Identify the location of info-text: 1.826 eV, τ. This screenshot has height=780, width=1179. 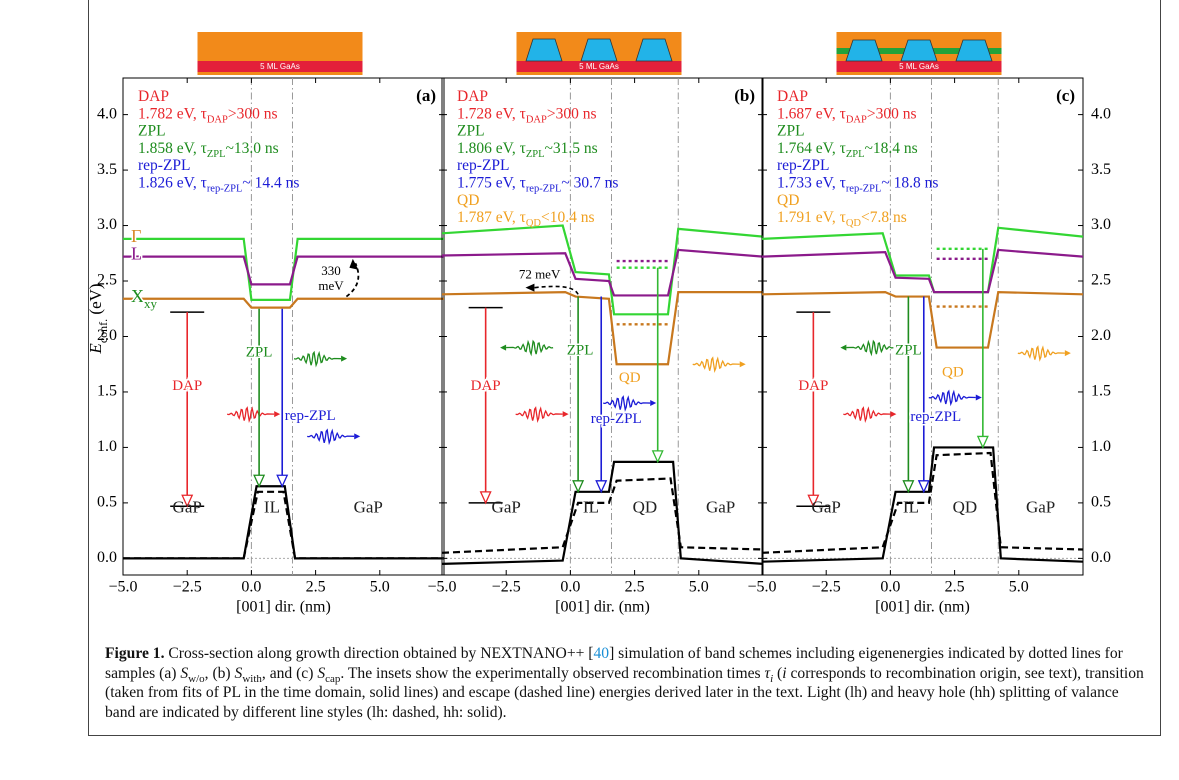
(172, 182).